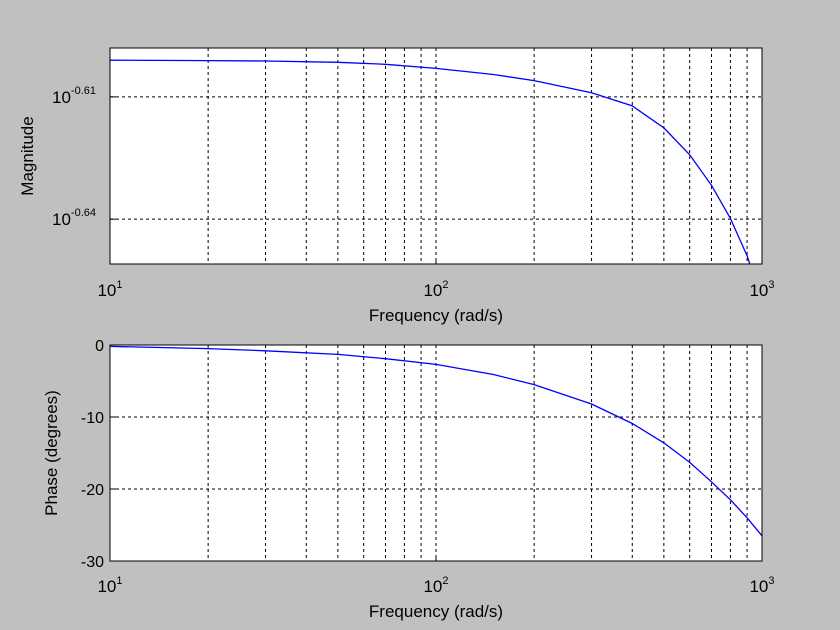 The width and height of the screenshot is (840, 630). What do you see at coordinates (74, 218) in the screenshot?
I see `y-tick-label: 10-0.64` at bounding box center [74, 218].